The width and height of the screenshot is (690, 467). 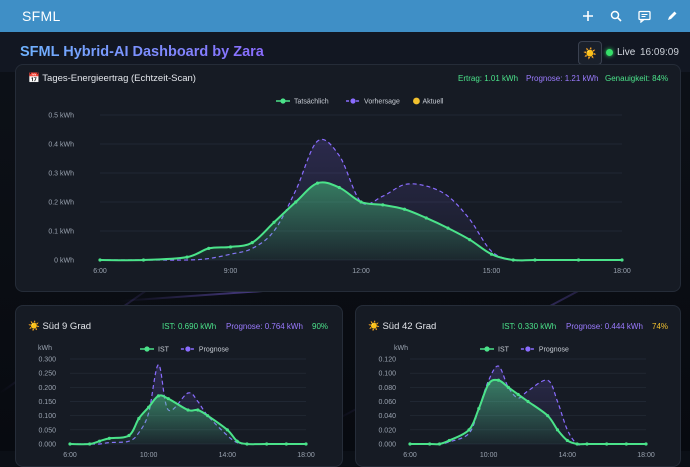 I want to click on actual-area, so click(x=188, y=420).